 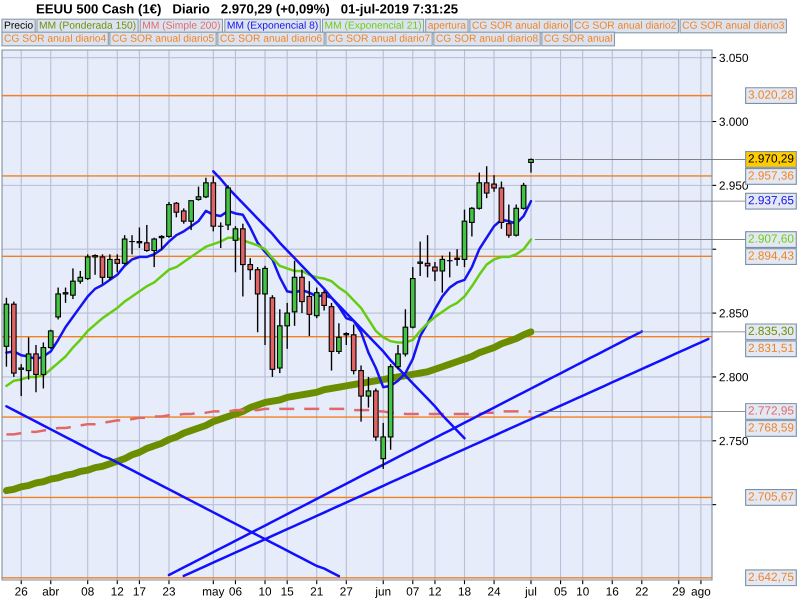 What do you see at coordinates (734, 313) in the screenshot?
I see `y-tick-label: 2.850` at bounding box center [734, 313].